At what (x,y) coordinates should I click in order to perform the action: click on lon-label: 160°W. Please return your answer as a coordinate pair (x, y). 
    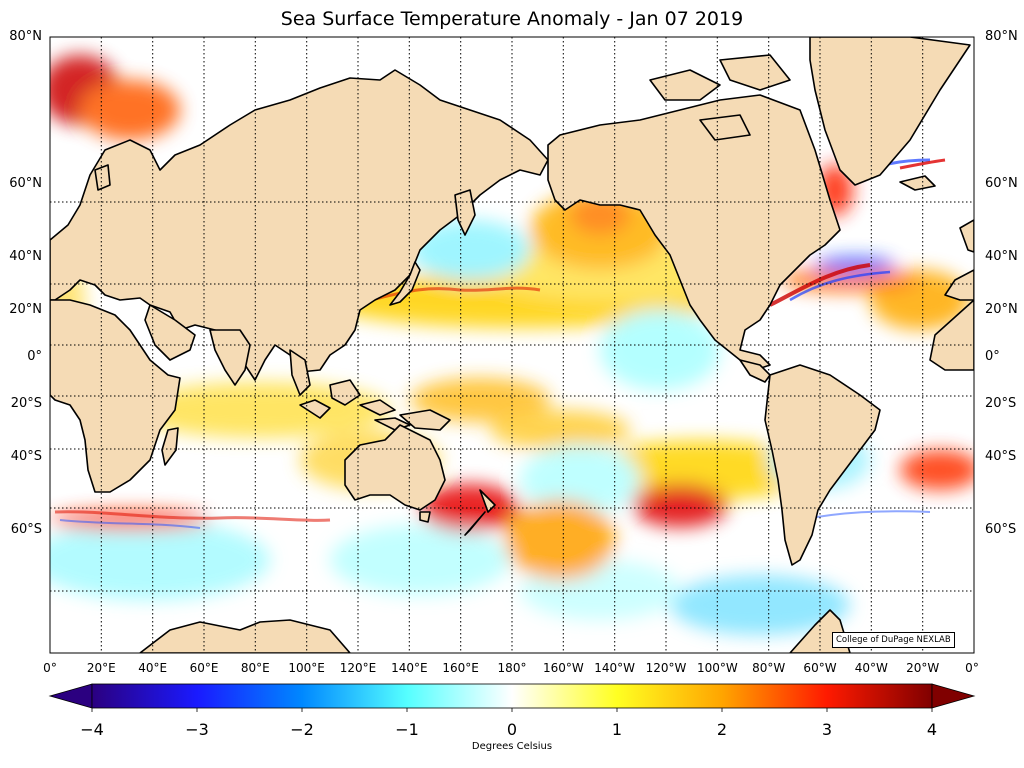
    Looking at the image, I should click on (563, 668).